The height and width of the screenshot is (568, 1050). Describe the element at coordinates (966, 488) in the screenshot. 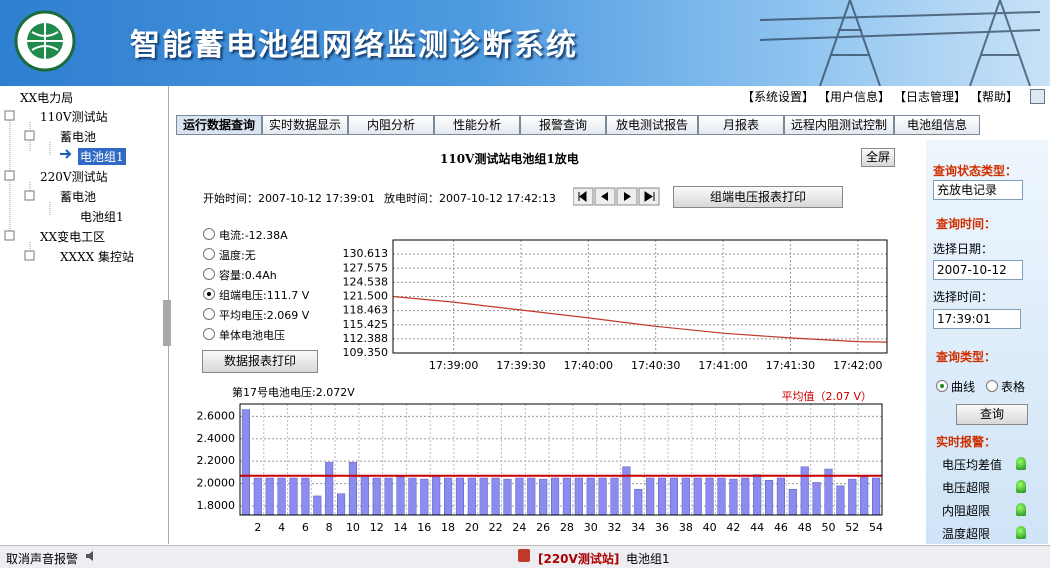

I see `alarm-label: 电压超限` at that location.